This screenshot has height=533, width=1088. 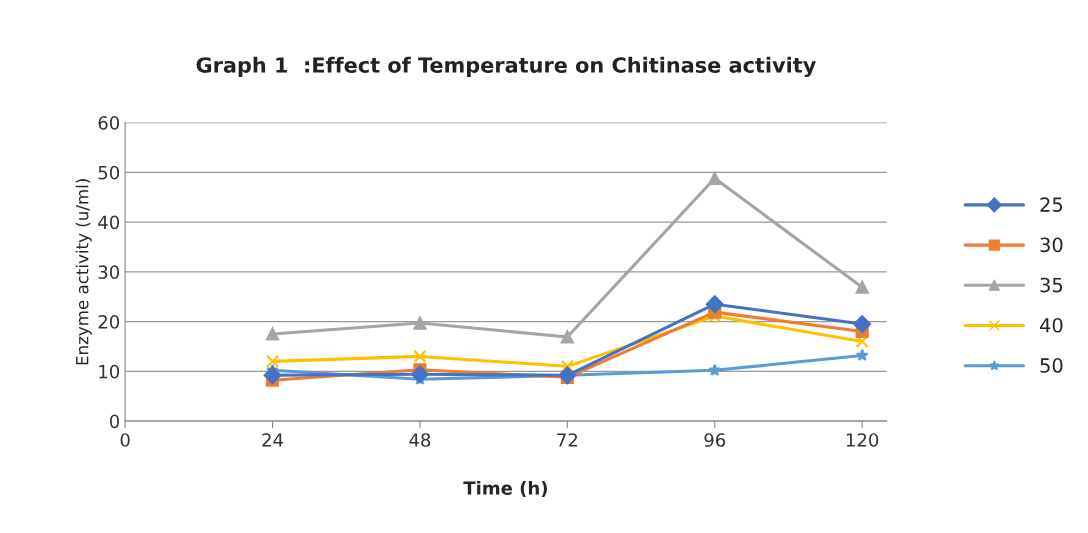 What do you see at coordinates (114, 421) in the screenshot?
I see `y-tick-label: 0` at bounding box center [114, 421].